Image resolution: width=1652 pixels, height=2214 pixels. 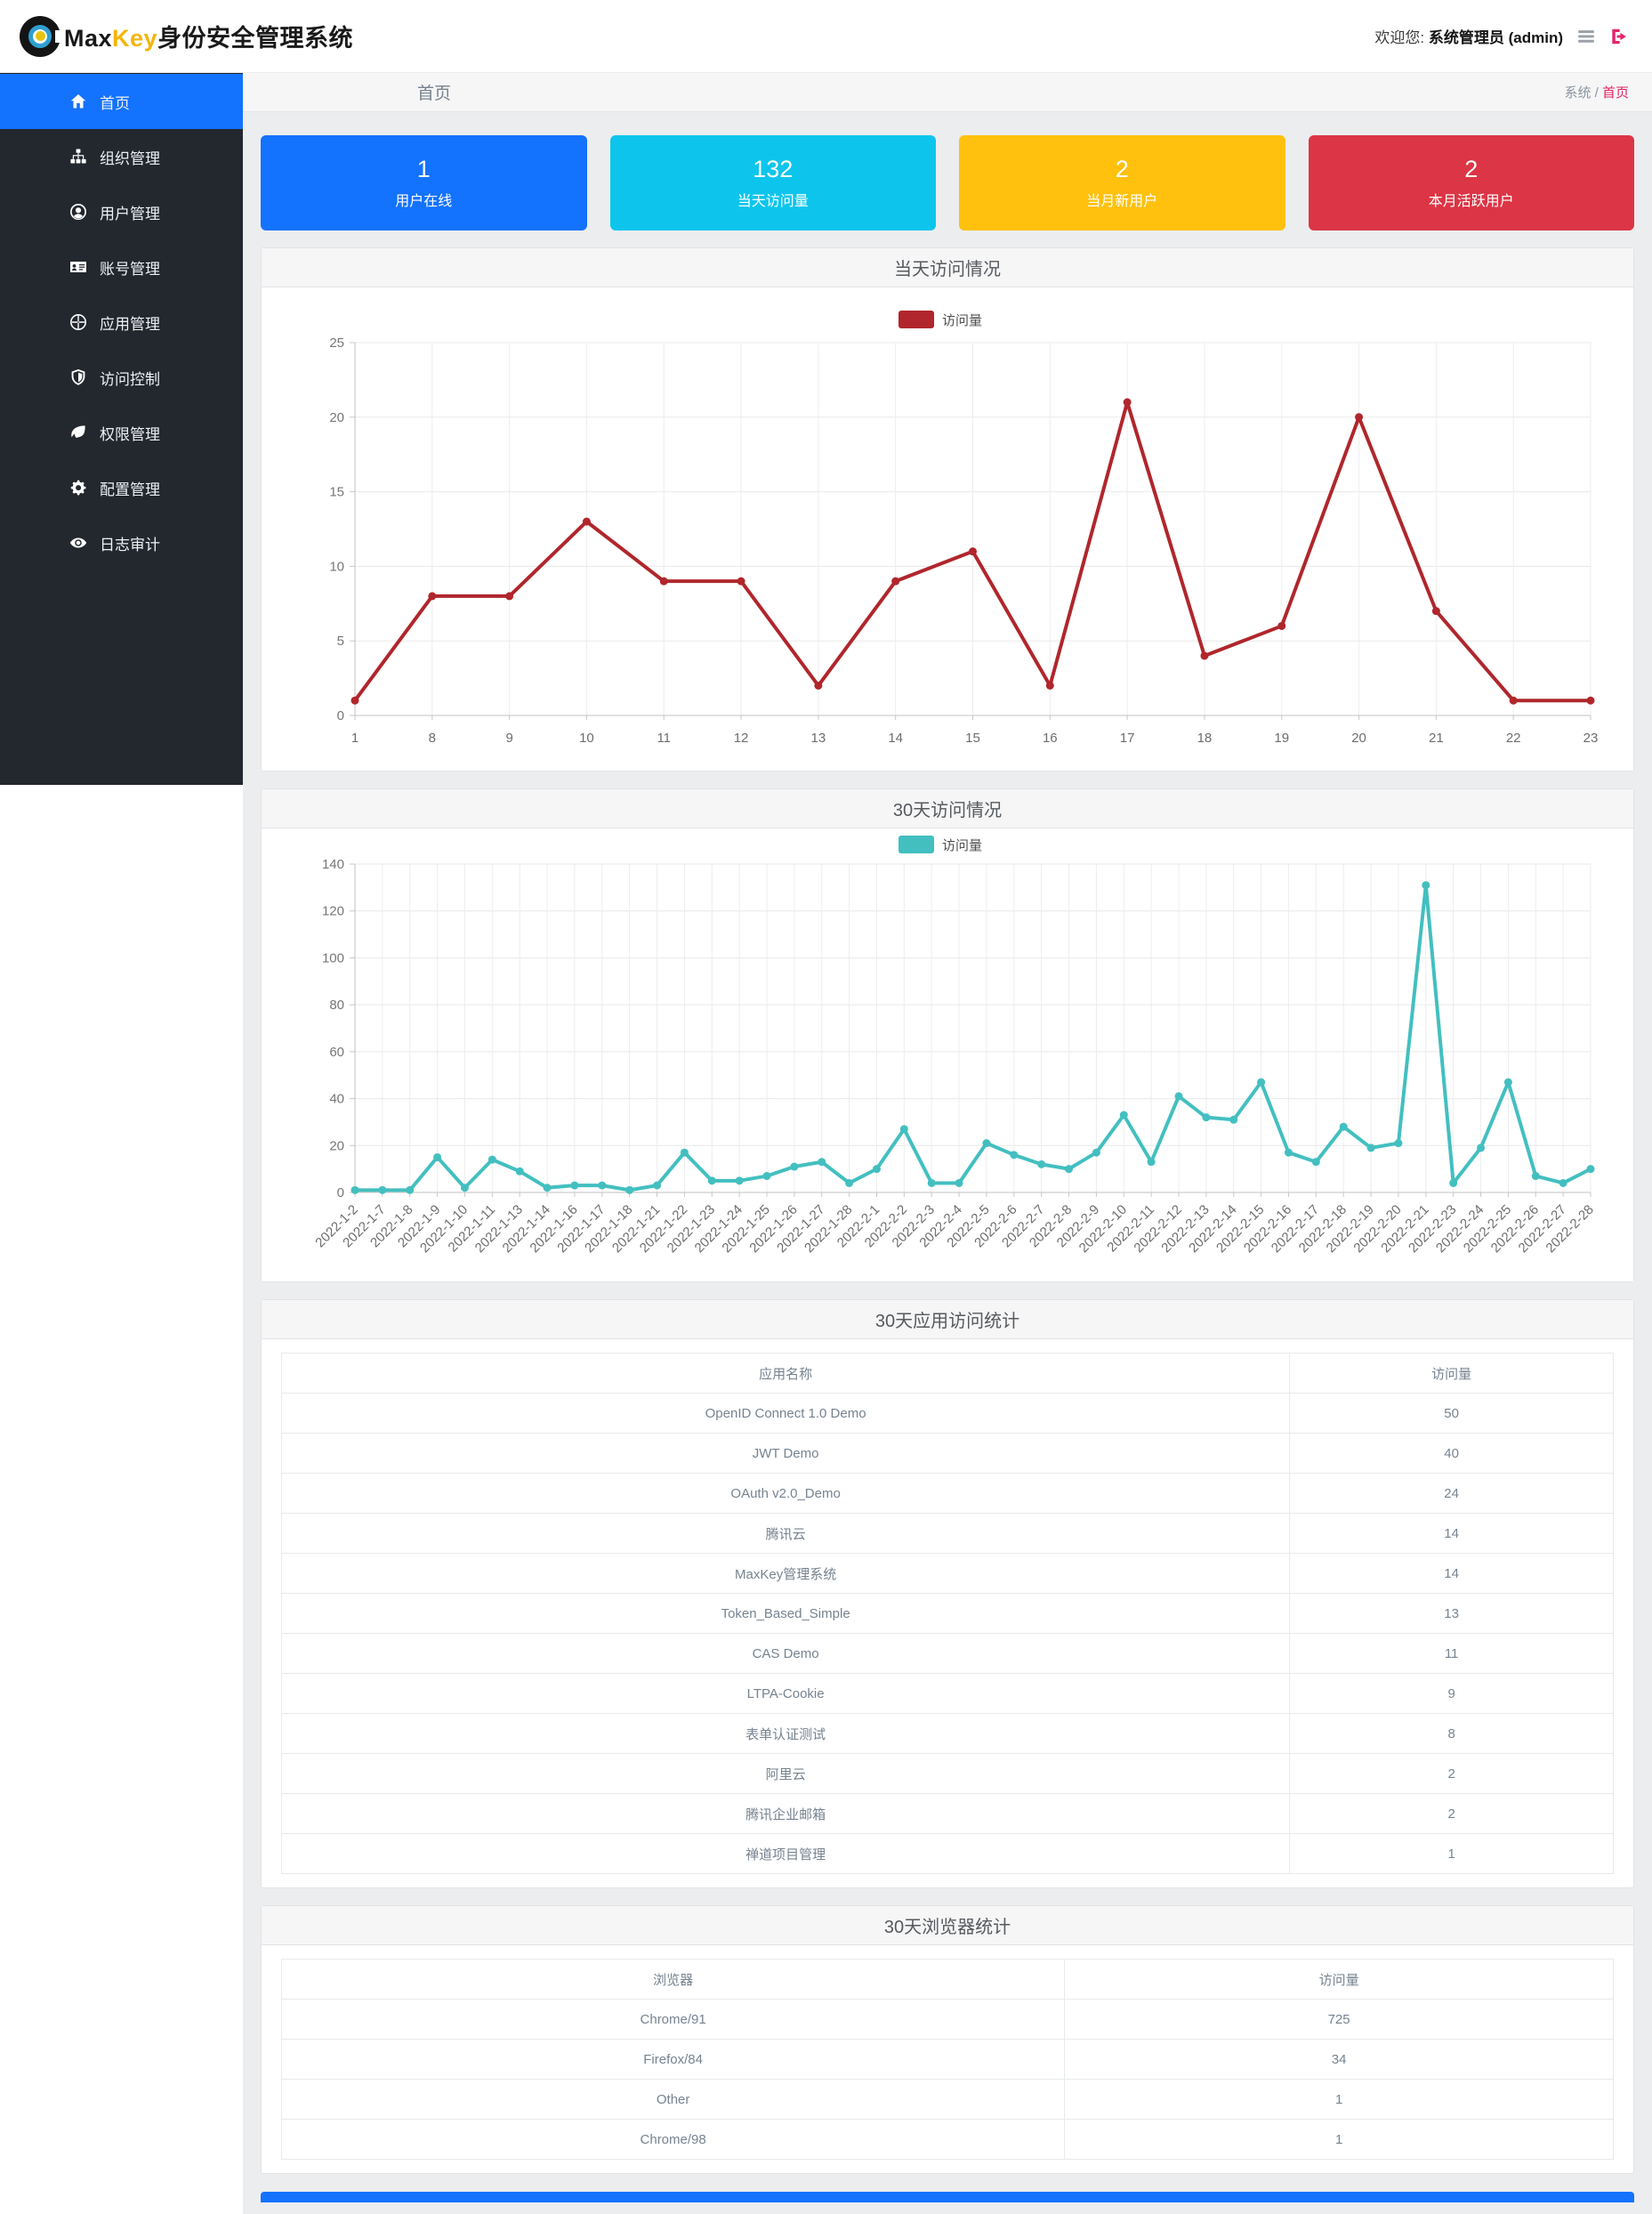 What do you see at coordinates (673, 2019) in the screenshot?
I see `table-cell: Chrome/91` at bounding box center [673, 2019].